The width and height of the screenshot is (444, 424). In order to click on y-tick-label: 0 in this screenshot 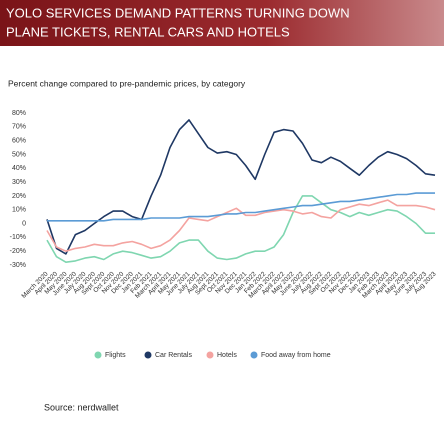, I will do `click(24, 223)`.